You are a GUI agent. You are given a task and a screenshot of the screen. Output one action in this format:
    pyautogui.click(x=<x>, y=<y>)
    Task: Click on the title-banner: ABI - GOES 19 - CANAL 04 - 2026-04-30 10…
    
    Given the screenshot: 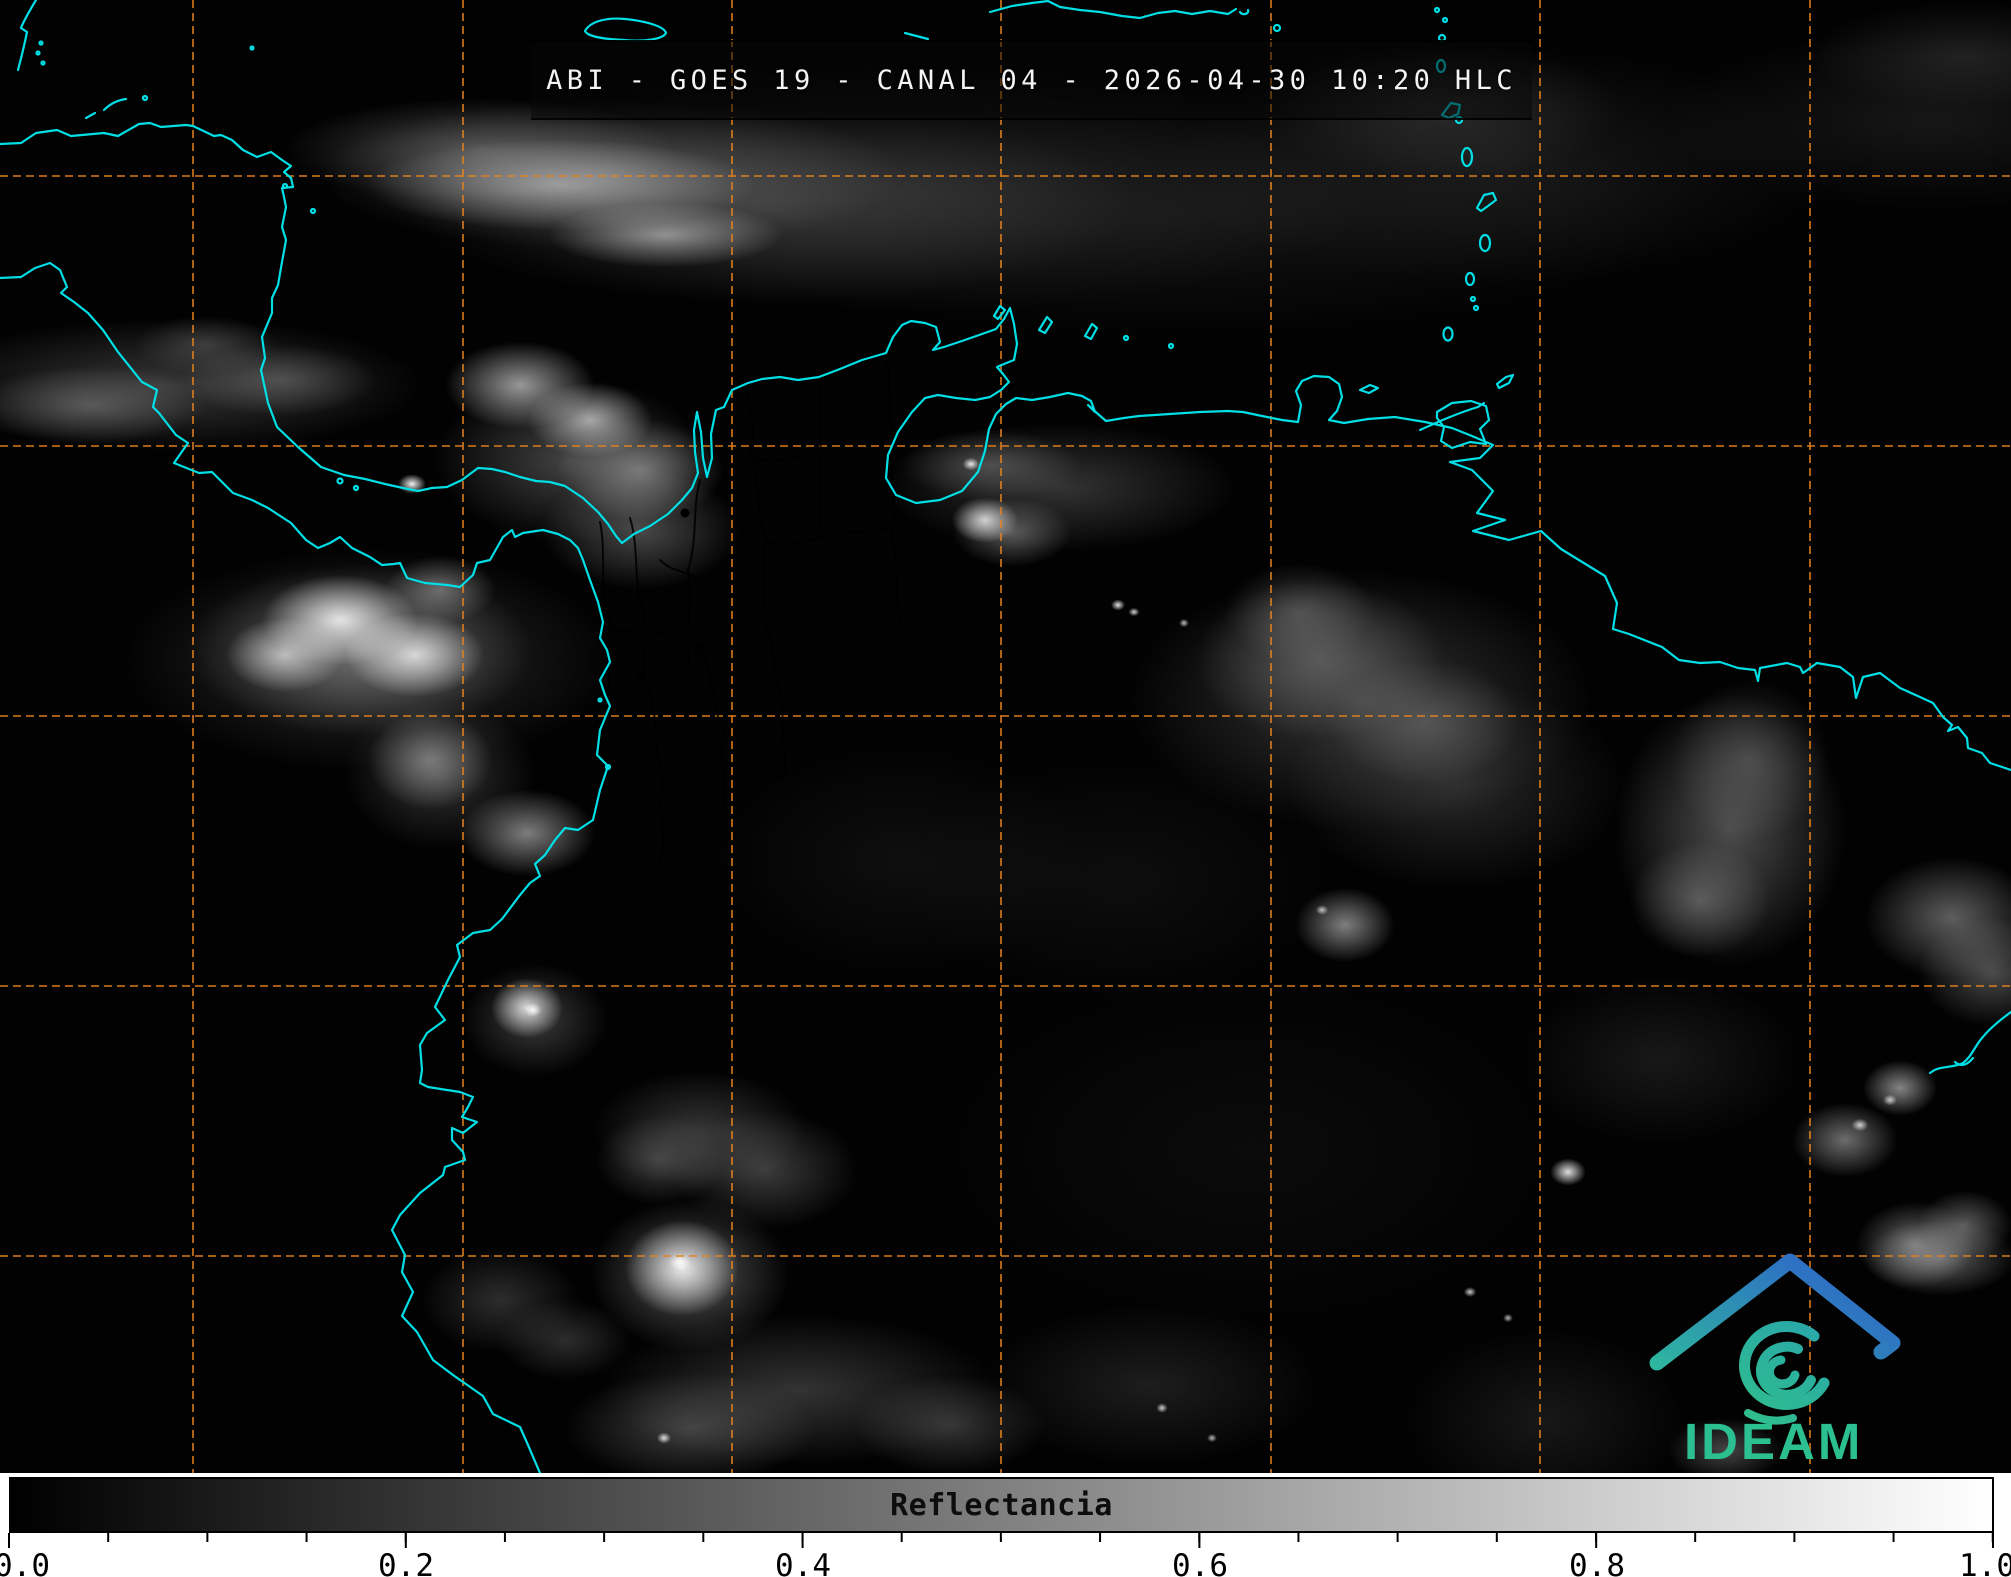 What is the action you would take?
    pyautogui.click(x=1031, y=80)
    